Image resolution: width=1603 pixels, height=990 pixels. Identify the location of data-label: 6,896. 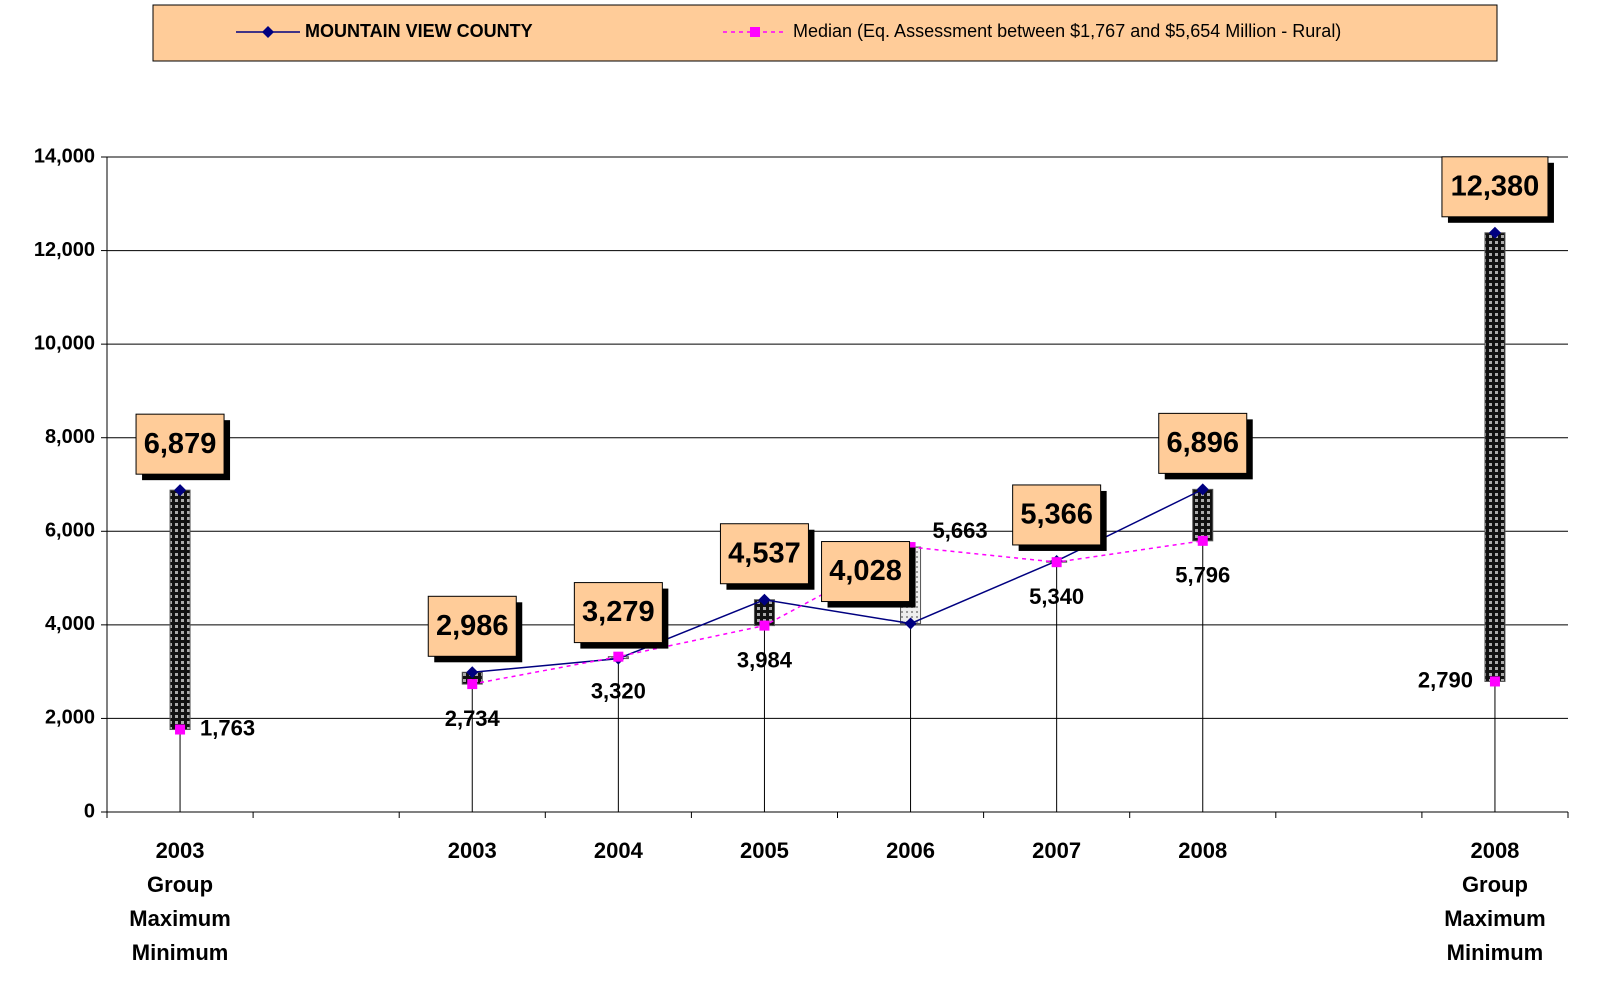
(1202, 443).